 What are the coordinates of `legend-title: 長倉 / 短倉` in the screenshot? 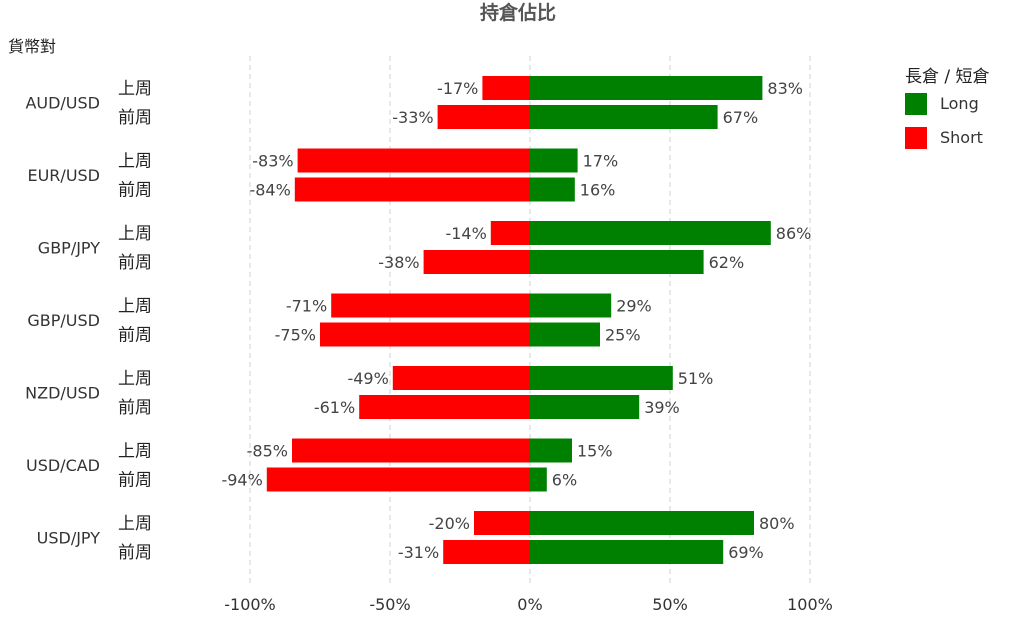 It's located at (947, 77).